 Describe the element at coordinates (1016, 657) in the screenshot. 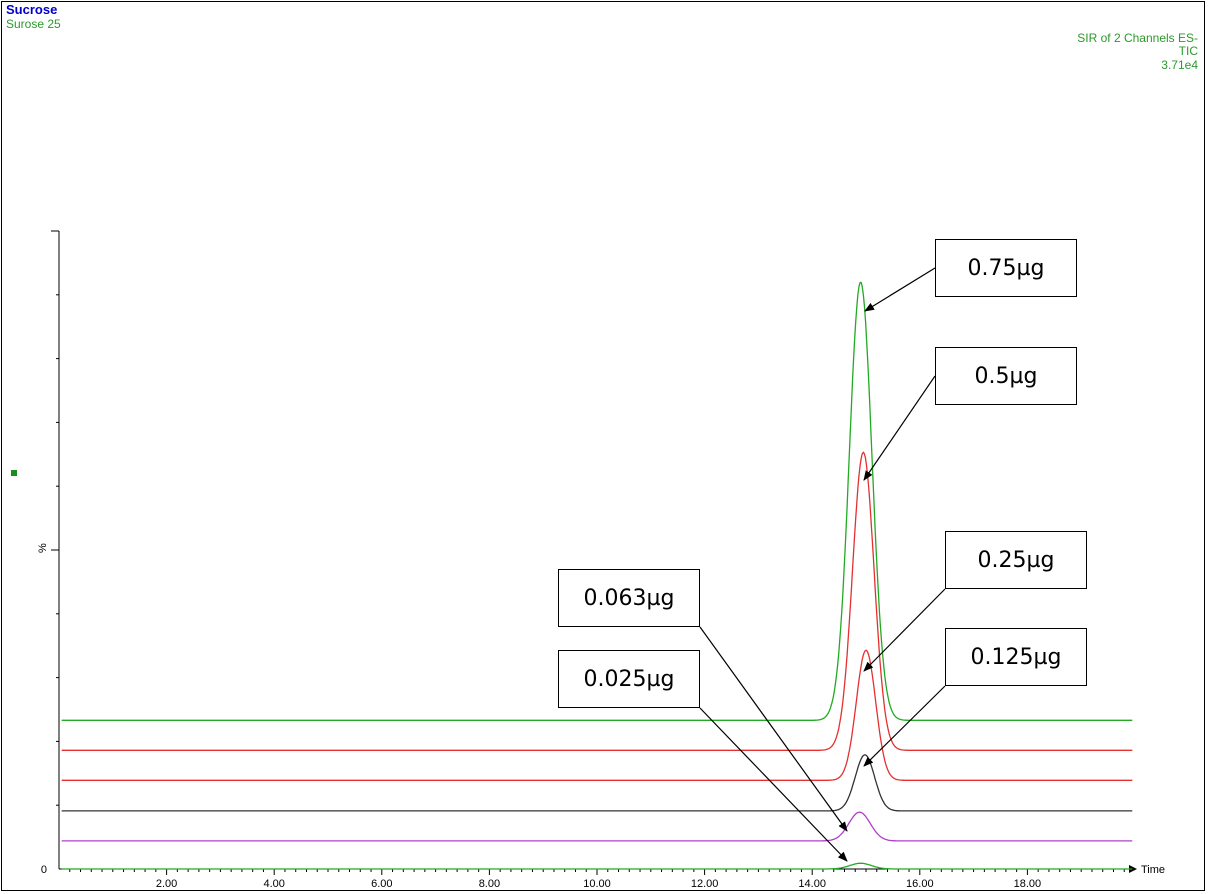

I see `annotation-label: 0.125µg` at that location.